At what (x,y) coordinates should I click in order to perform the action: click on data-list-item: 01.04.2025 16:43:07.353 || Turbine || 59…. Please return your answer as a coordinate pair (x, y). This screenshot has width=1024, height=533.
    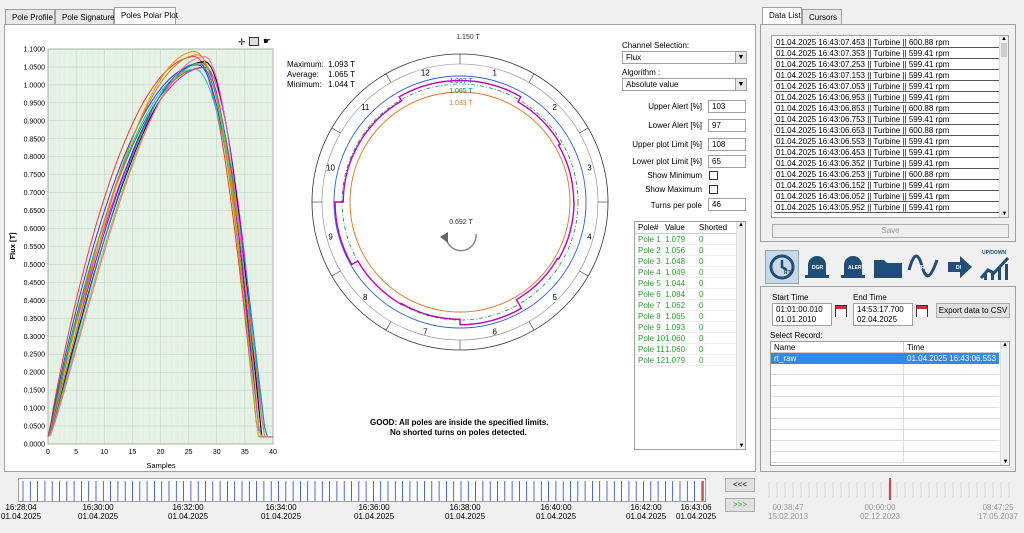
    Looking at the image, I should click on (890, 53).